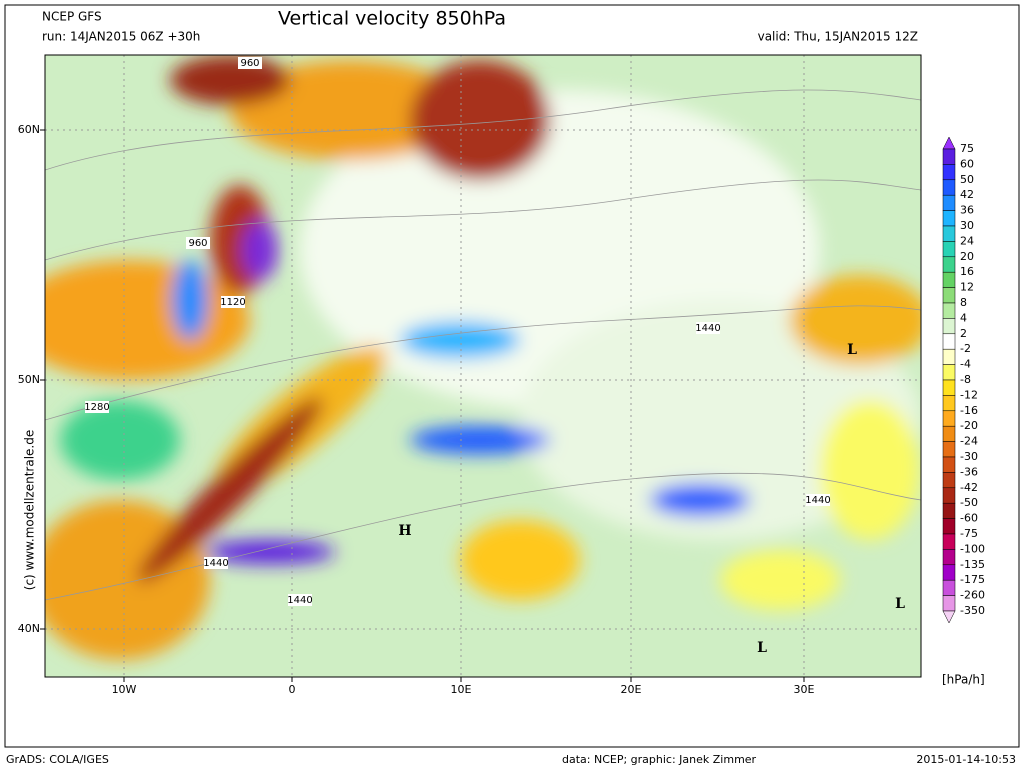 Image resolution: width=1024 pixels, height=768 pixels. Describe the element at coordinates (121, 37) in the screenshot. I see `run-info: run: 14JAN2015 06Z +30h` at that location.